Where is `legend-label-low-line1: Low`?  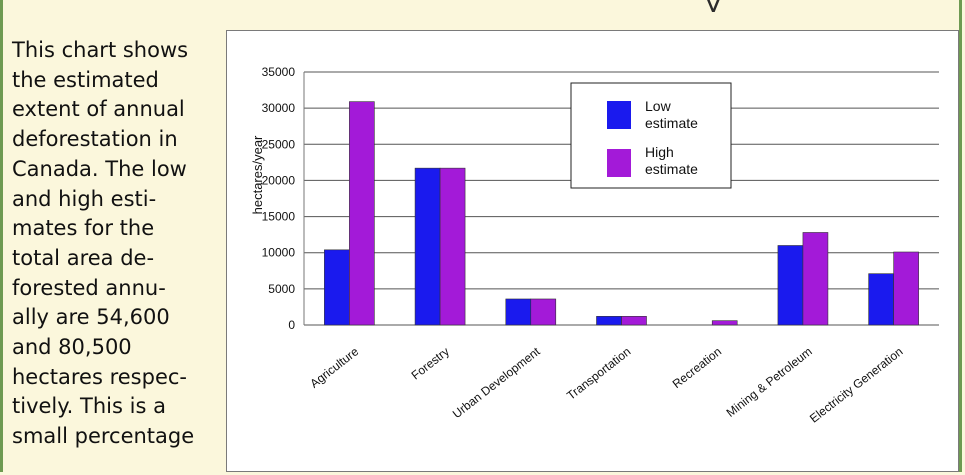
legend-label-low-line1: Low is located at coordinates (658, 106).